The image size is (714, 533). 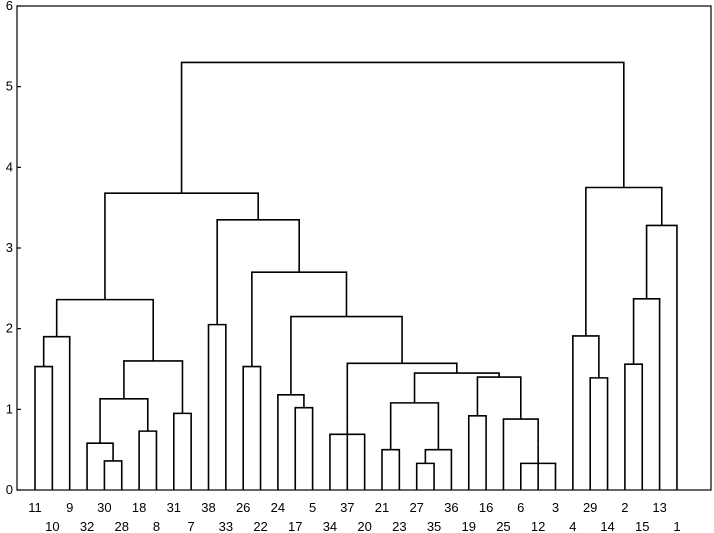 I want to click on leaf-label: 16, so click(x=486, y=507).